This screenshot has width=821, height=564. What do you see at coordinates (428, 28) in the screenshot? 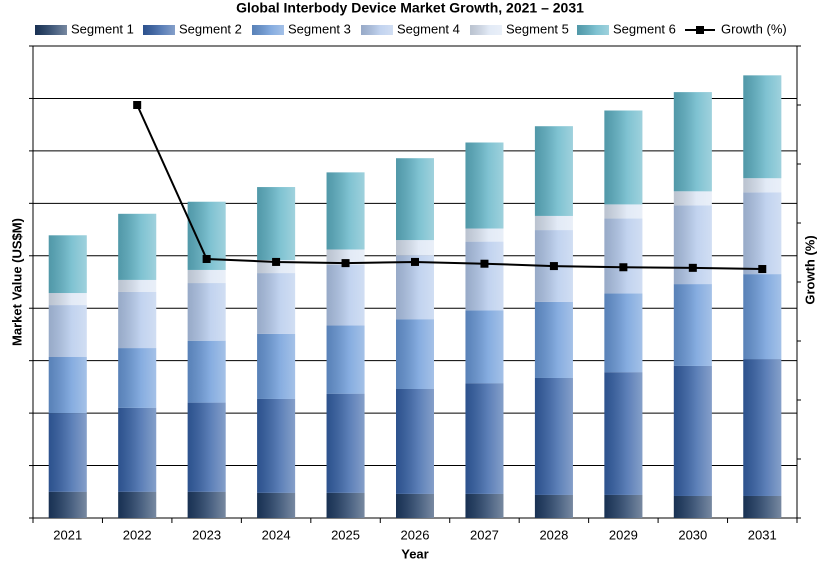
I see `legend-label: Segment 4` at bounding box center [428, 28].